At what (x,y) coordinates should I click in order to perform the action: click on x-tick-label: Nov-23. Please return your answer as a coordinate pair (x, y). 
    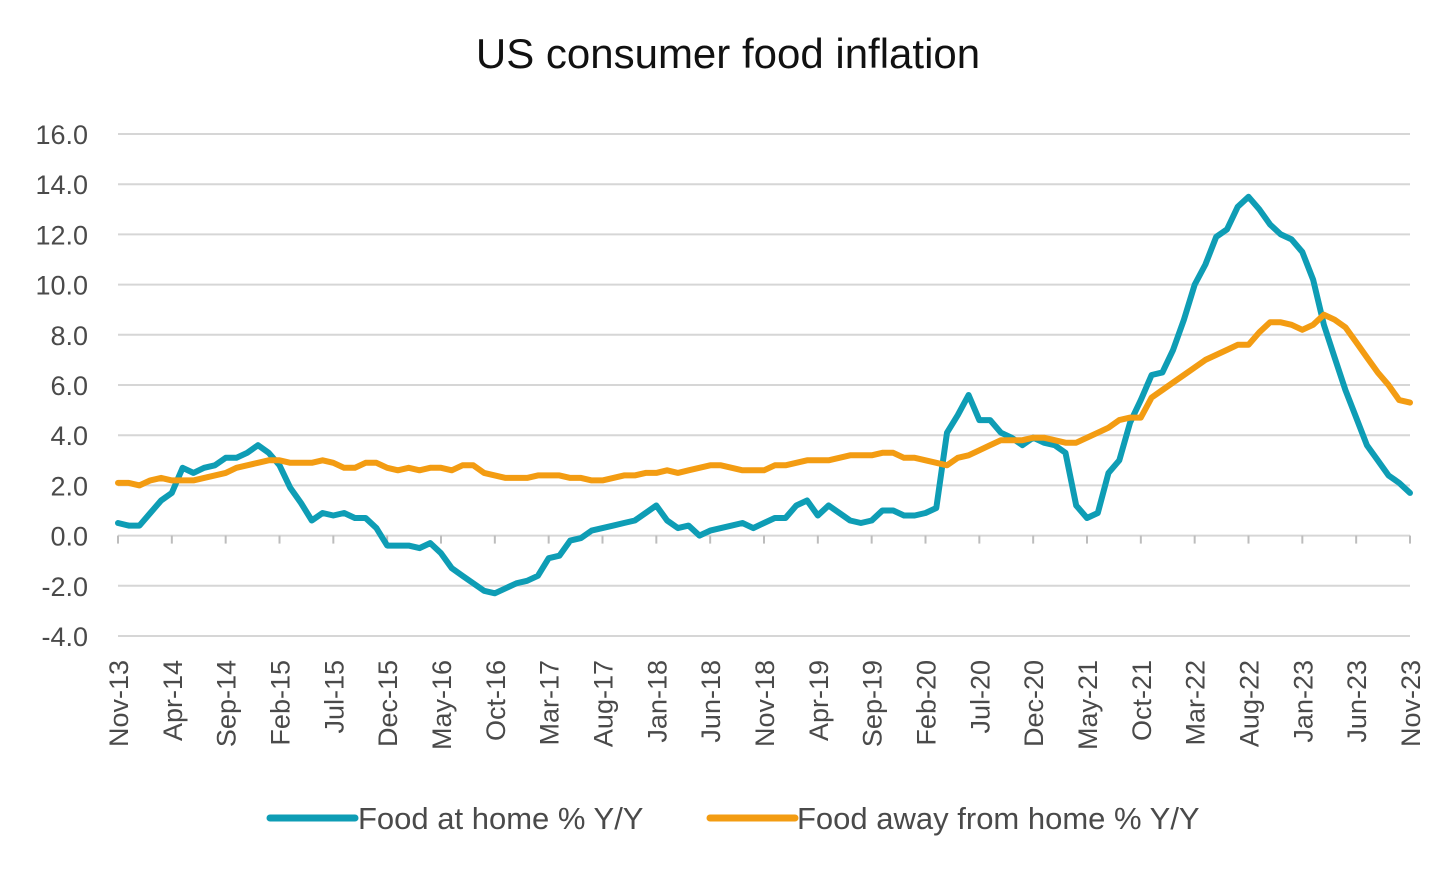
    Looking at the image, I should click on (1411, 703).